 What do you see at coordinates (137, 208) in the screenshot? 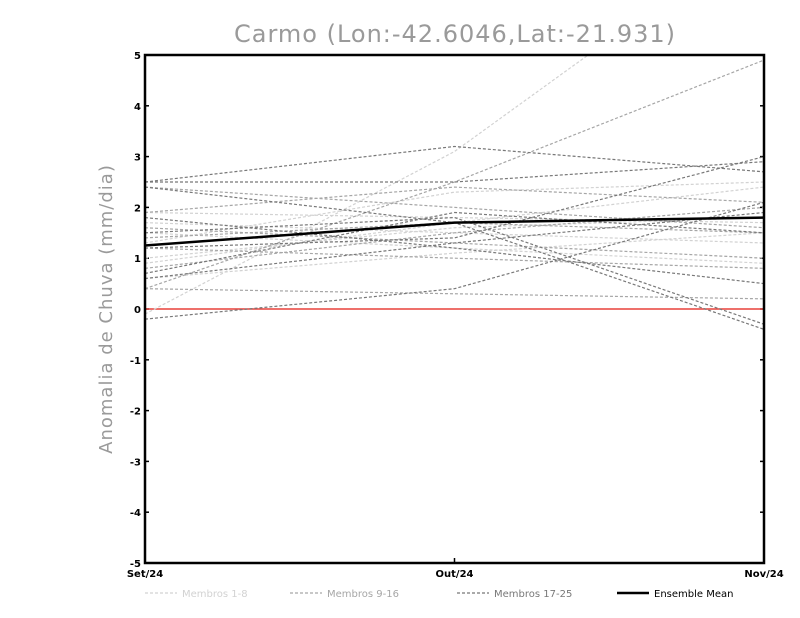
I see `y-tick-label: 2` at bounding box center [137, 208].